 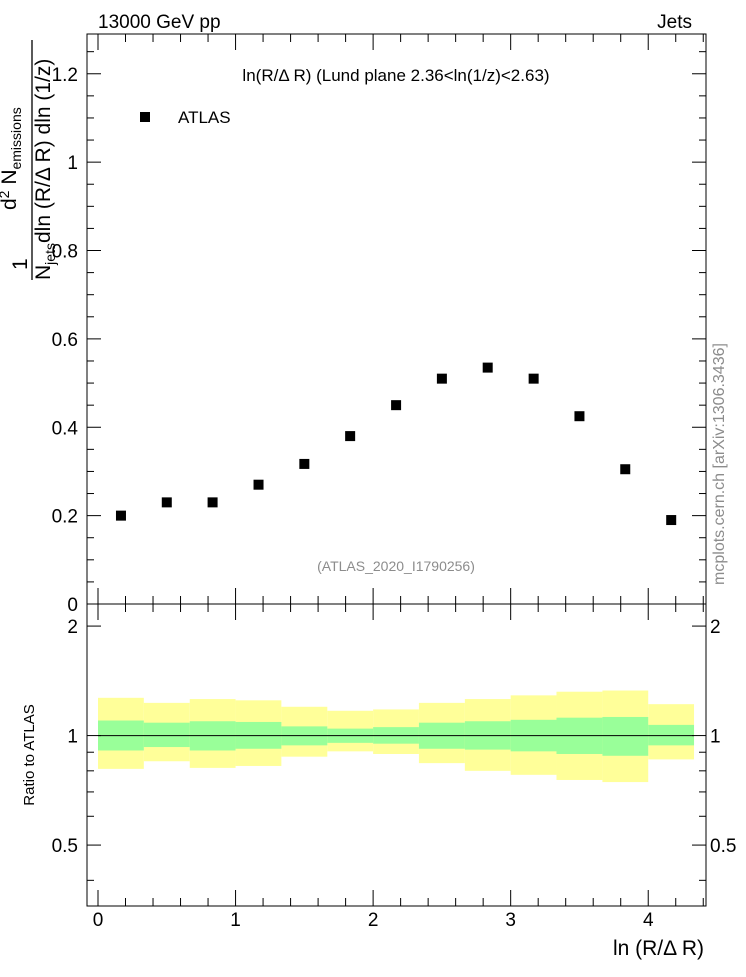 What do you see at coordinates (72, 627) in the screenshot?
I see `ratio-y-tick-label-left: 2` at bounding box center [72, 627].